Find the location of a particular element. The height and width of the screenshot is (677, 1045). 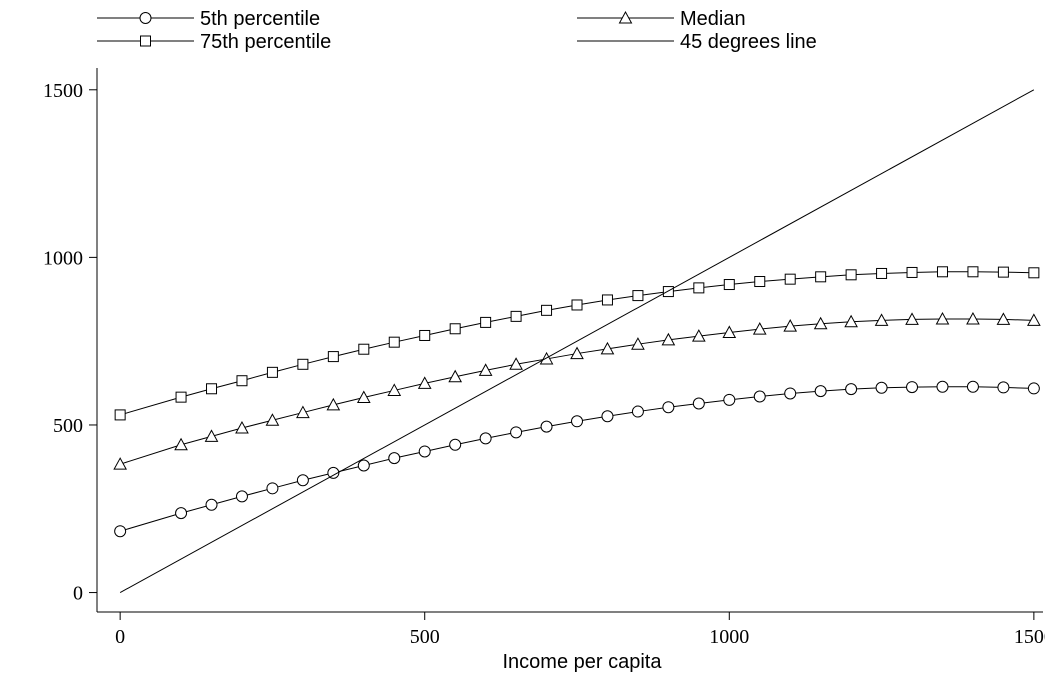

y-tick-label: 500 is located at coordinates (68, 426).